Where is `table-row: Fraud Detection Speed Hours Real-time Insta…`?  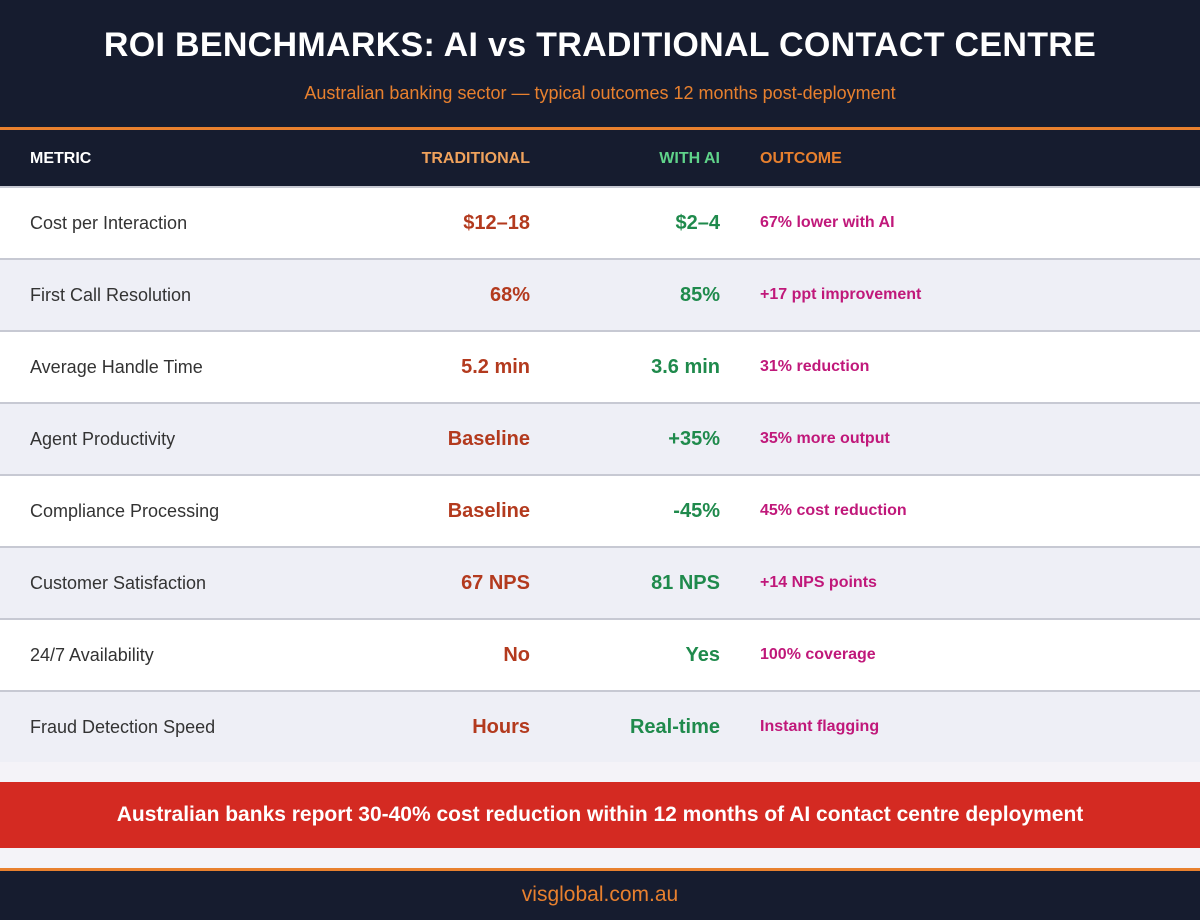 table-row: Fraud Detection Speed Hours Real-time Insta… is located at coordinates (600, 726).